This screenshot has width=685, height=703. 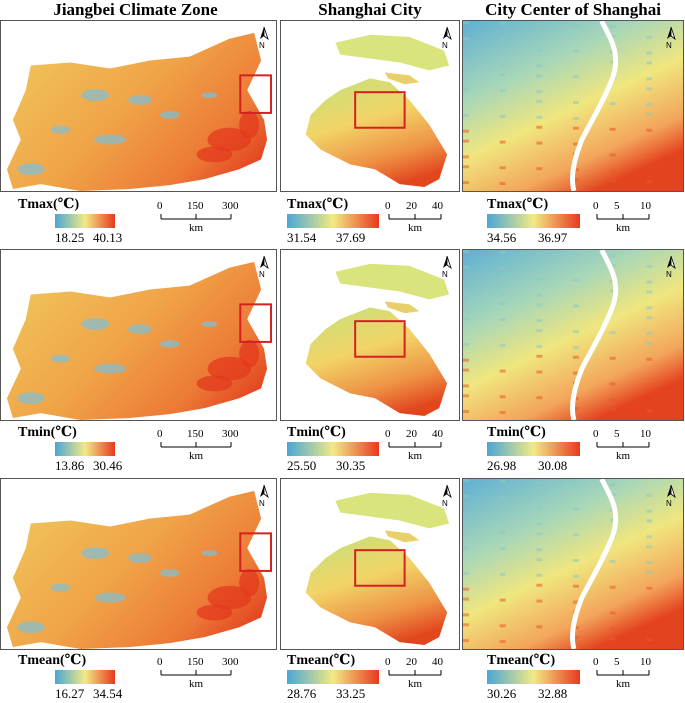 I want to click on column-title-jiangbei: Jiangbei Climate Zone, so click(x=135, y=9).